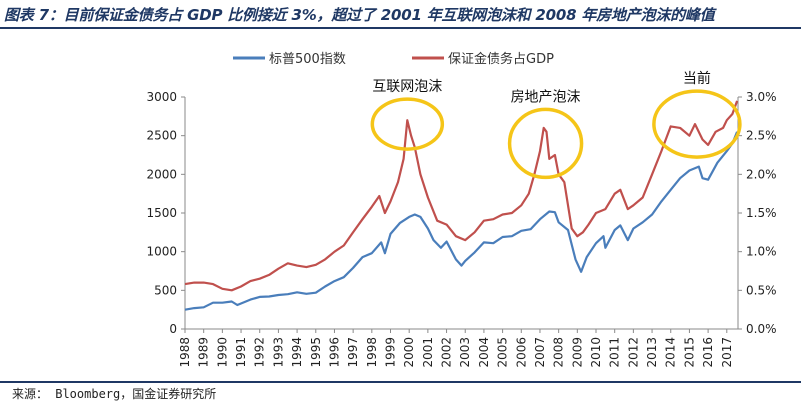 The height and width of the screenshot is (404, 801). Describe the element at coordinates (761, 290) in the screenshot. I see `y-right-tick-label: 0.5%` at that location.